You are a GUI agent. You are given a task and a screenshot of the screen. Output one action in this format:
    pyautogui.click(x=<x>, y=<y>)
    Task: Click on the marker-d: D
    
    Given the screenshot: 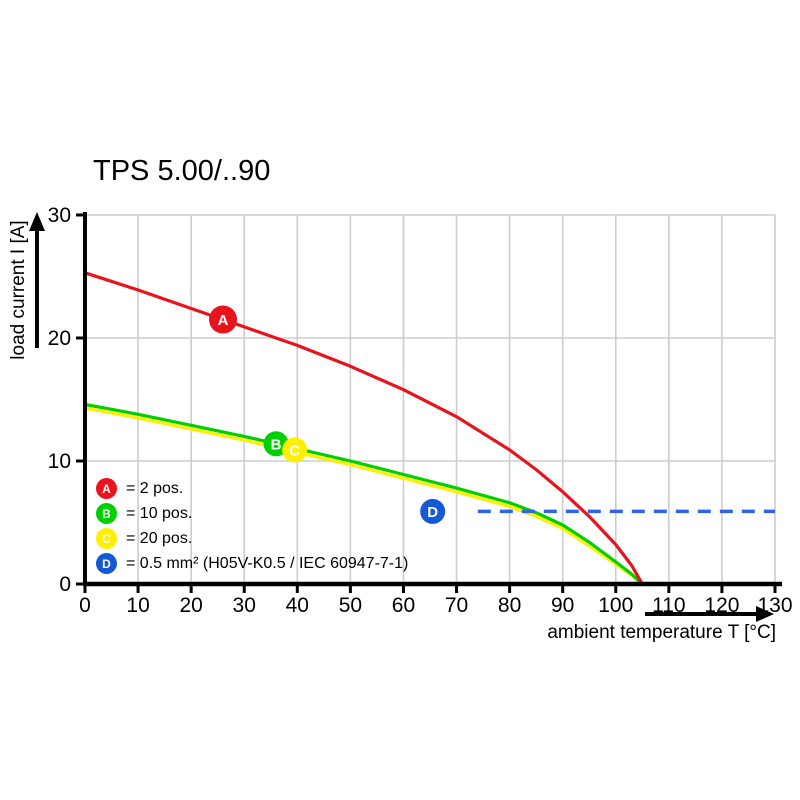 What is the action you would take?
    pyautogui.click(x=433, y=511)
    